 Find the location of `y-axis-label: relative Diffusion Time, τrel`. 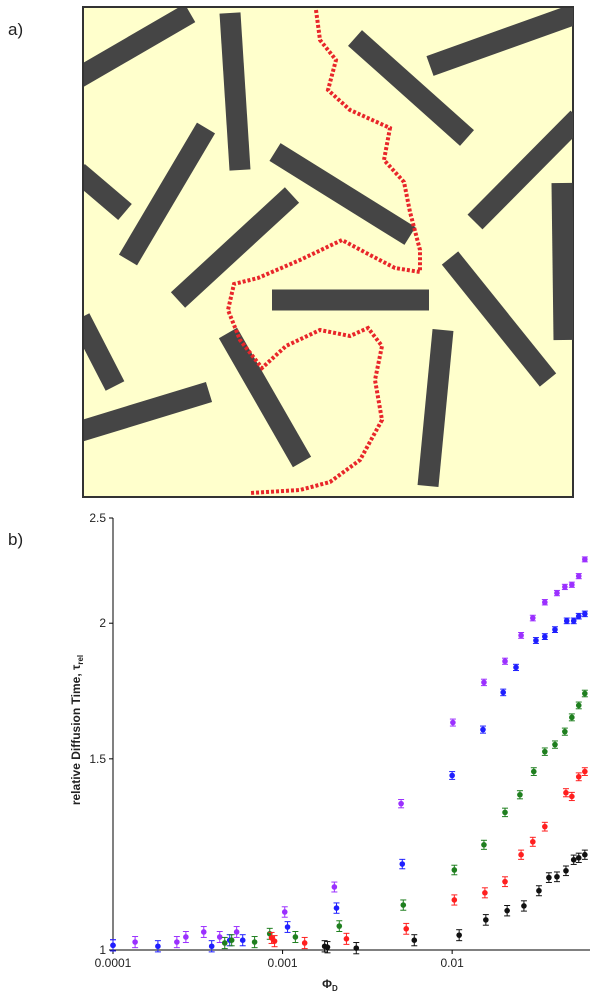

y-axis-label: relative Diffusion Time, τrel is located at coordinates (77, 730).